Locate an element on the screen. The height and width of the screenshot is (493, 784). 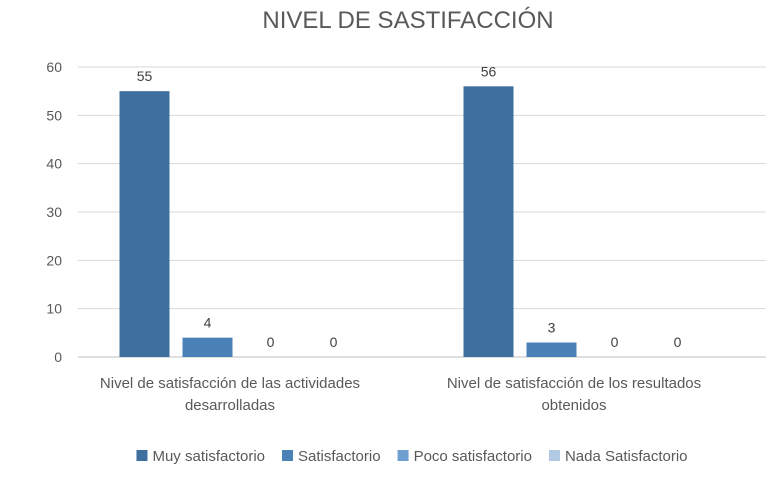
legend-label: Poco satisfactorio is located at coordinates (473, 456).